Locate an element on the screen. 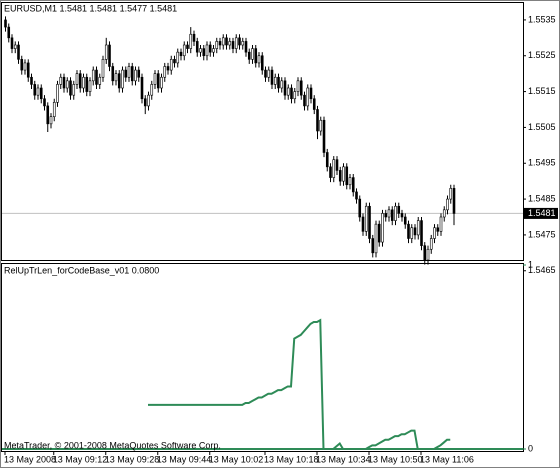  y-tick-label: 1.5485 is located at coordinates (542, 198).